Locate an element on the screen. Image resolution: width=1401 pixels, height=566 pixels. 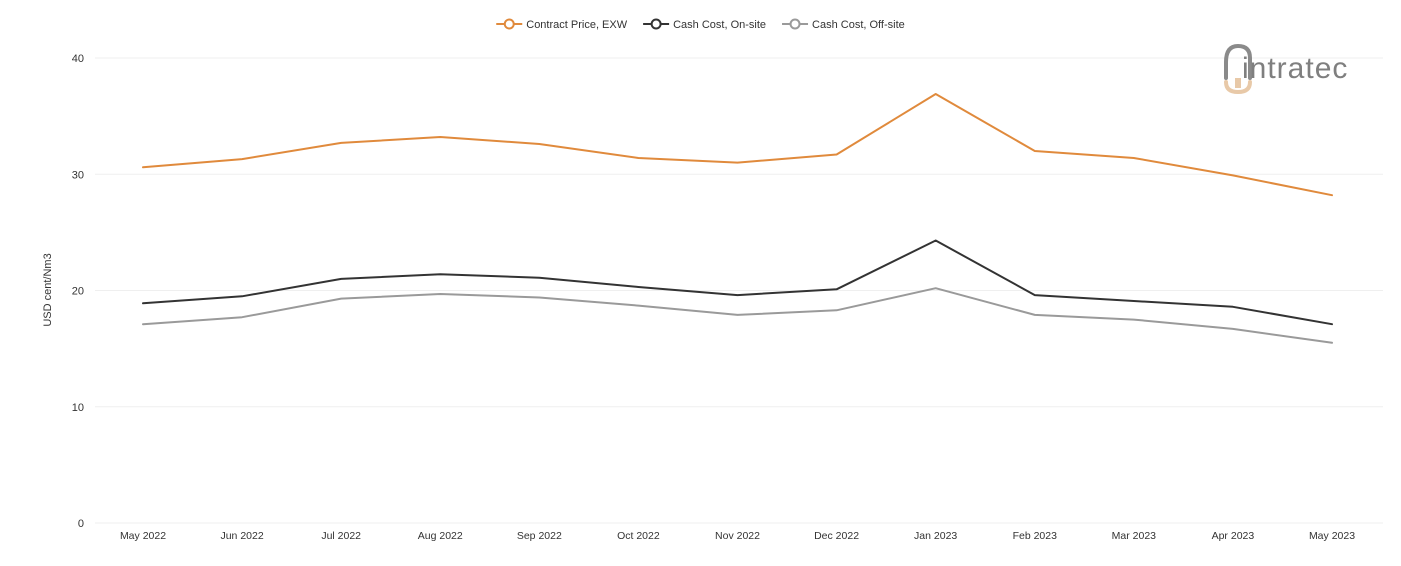
logo-text: intratec is located at coordinates (1295, 68).